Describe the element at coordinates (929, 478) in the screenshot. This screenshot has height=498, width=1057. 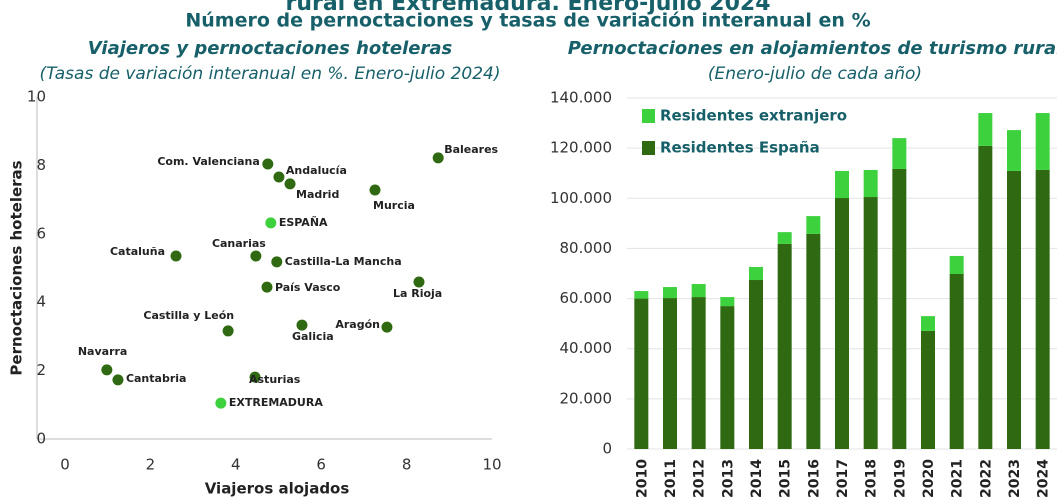
I see `x-tick-label: 2020` at that location.